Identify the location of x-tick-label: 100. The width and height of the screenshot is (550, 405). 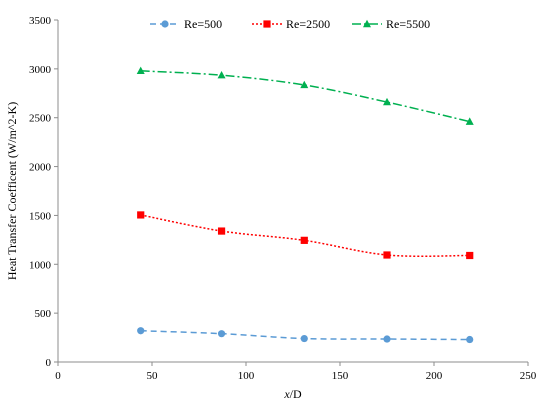
(246, 376).